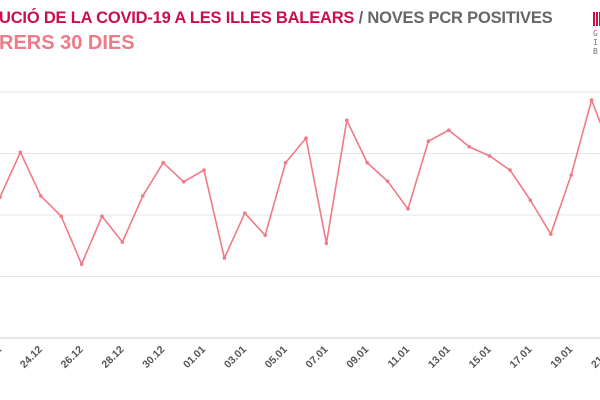 The image size is (600, 400). I want to click on govern-logo: G I B, so click(596, 34).